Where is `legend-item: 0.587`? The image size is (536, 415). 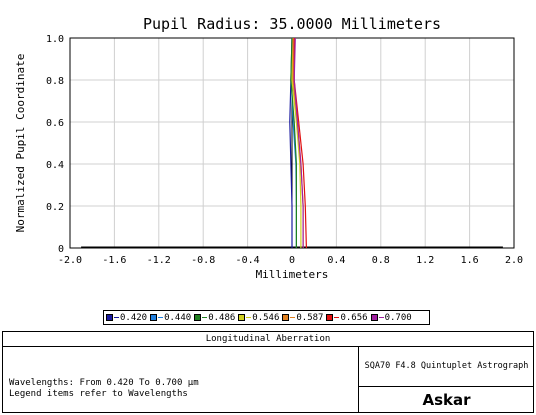
legend-item: 0.587 is located at coordinates (302, 318).